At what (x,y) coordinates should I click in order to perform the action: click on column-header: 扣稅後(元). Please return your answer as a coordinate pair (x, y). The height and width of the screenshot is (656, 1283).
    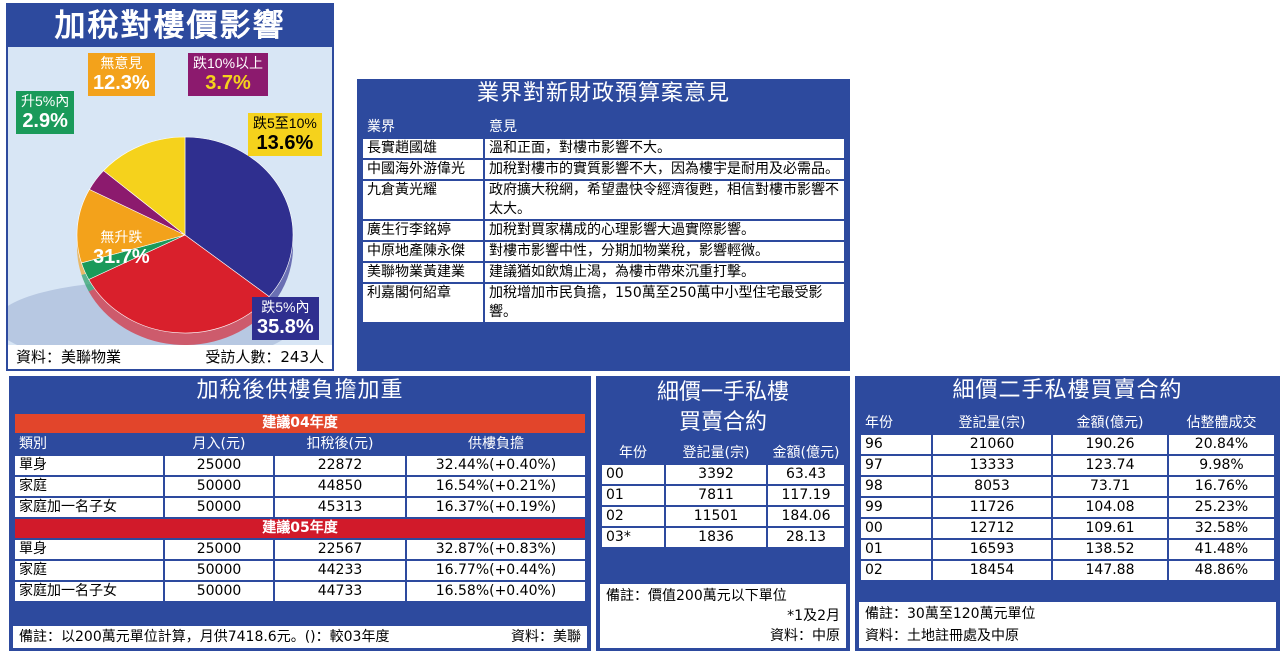
    Looking at the image, I should click on (340, 444).